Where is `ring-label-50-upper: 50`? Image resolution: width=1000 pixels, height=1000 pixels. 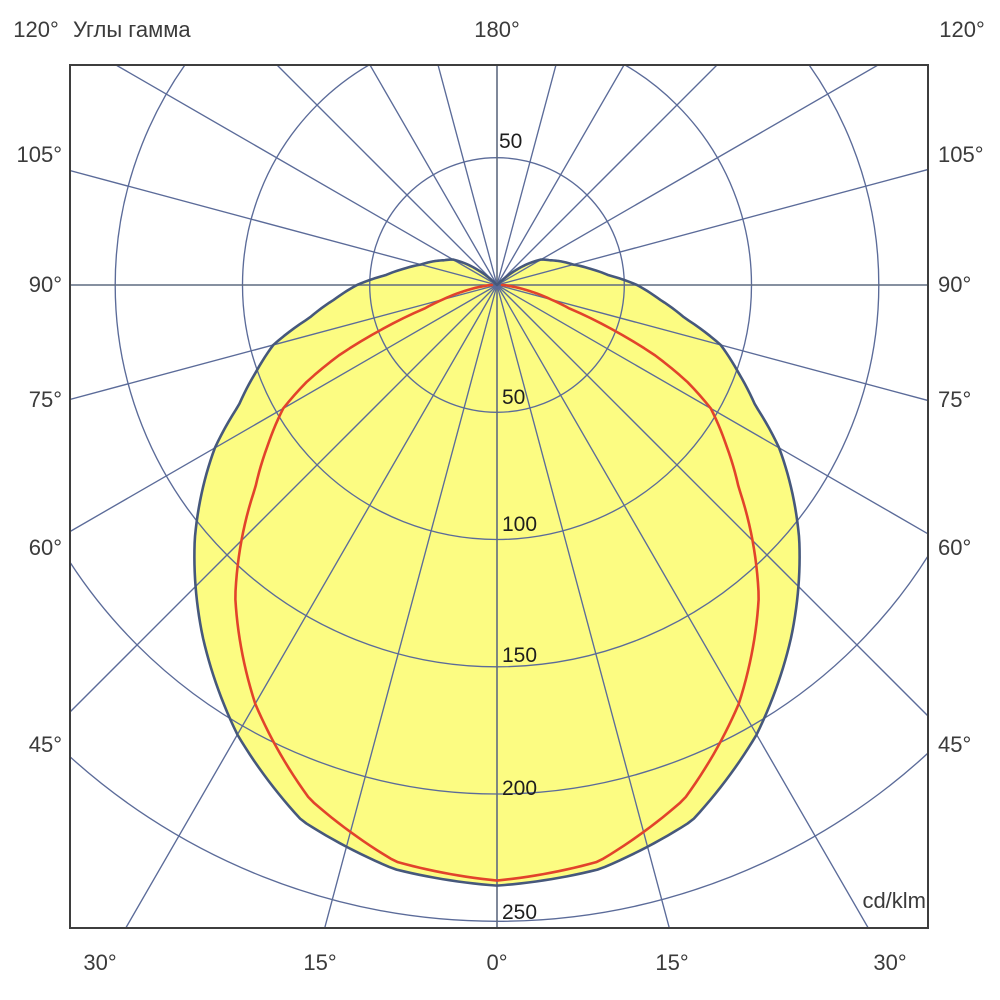
ring-label-50-upper: 50 is located at coordinates (511, 141).